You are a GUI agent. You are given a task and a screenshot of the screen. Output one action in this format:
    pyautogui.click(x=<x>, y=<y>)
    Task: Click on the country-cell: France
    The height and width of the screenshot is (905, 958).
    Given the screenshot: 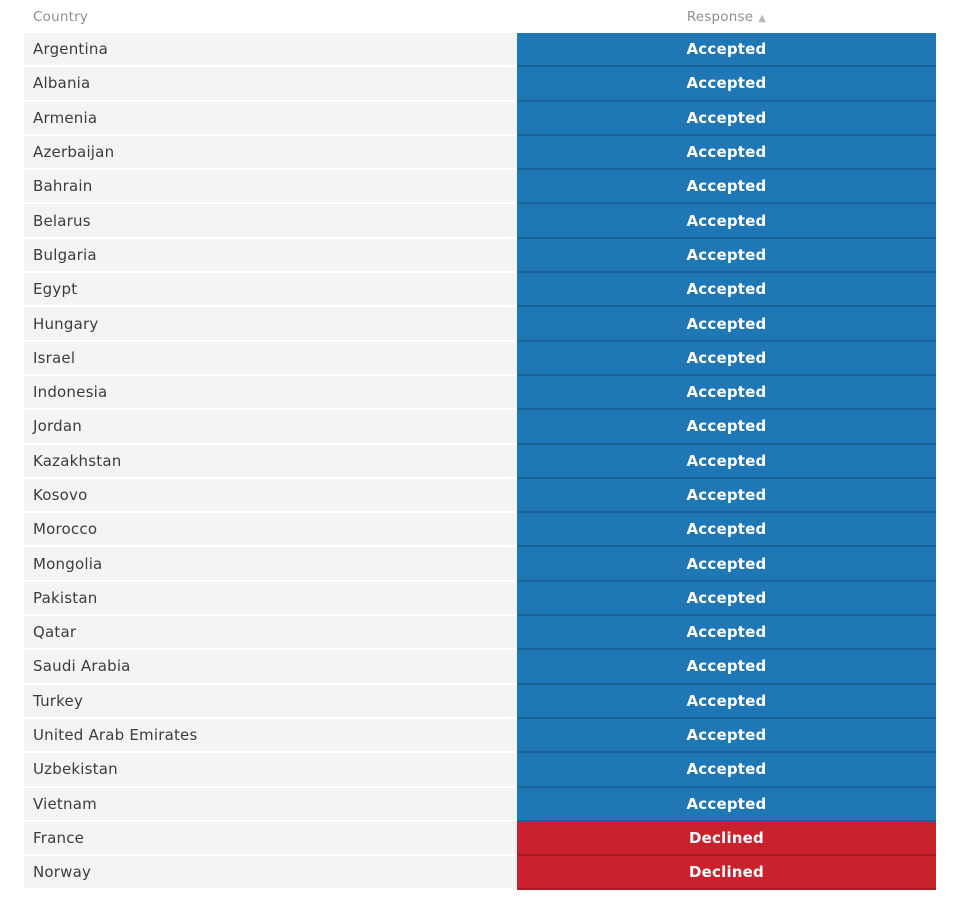 What is the action you would take?
    pyautogui.click(x=270, y=839)
    